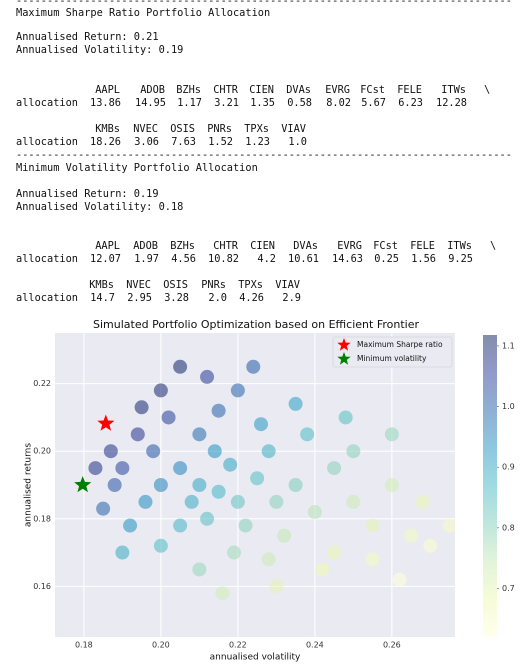 The width and height of the screenshot is (527, 666). What do you see at coordinates (161, 645) in the screenshot?
I see `x-tick-label: 0.20` at bounding box center [161, 645].